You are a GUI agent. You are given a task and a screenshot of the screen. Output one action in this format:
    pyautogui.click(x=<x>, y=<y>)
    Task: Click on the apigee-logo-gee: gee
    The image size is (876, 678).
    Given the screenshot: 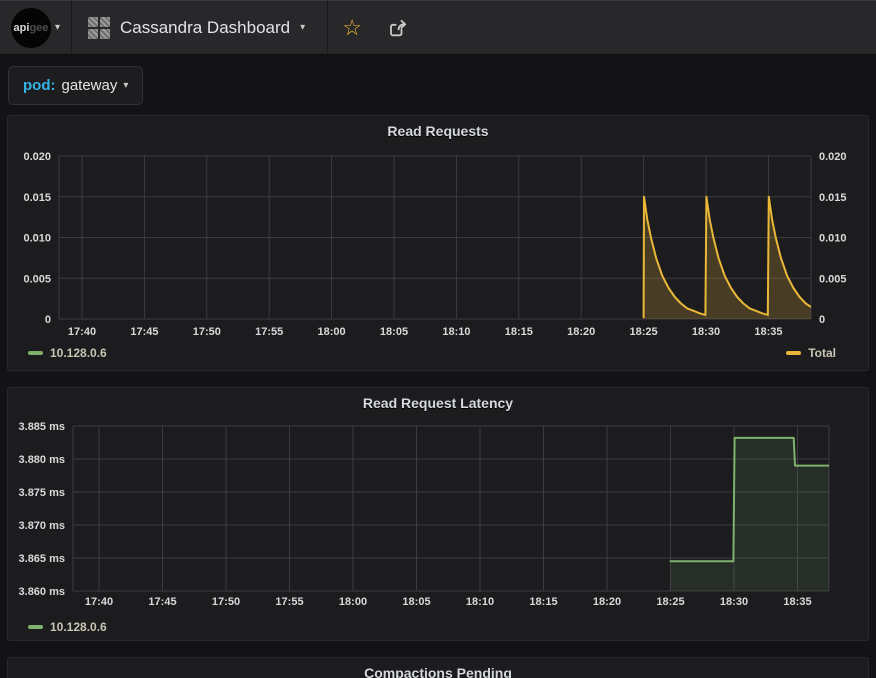 What is the action you would take?
    pyautogui.click(x=39, y=27)
    